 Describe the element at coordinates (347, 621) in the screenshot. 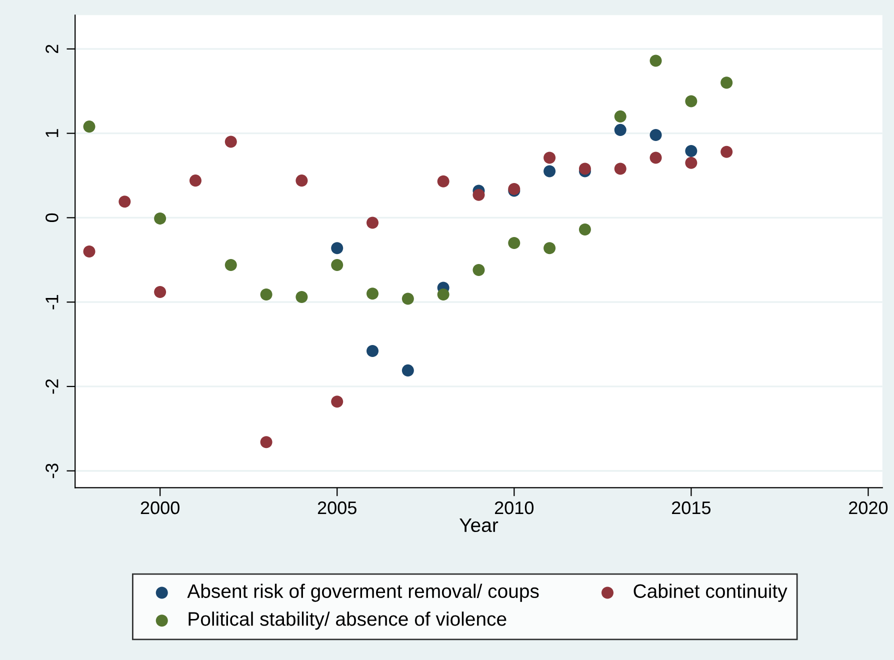

I see `legend-label: Political stability/ absence of violence` at that location.